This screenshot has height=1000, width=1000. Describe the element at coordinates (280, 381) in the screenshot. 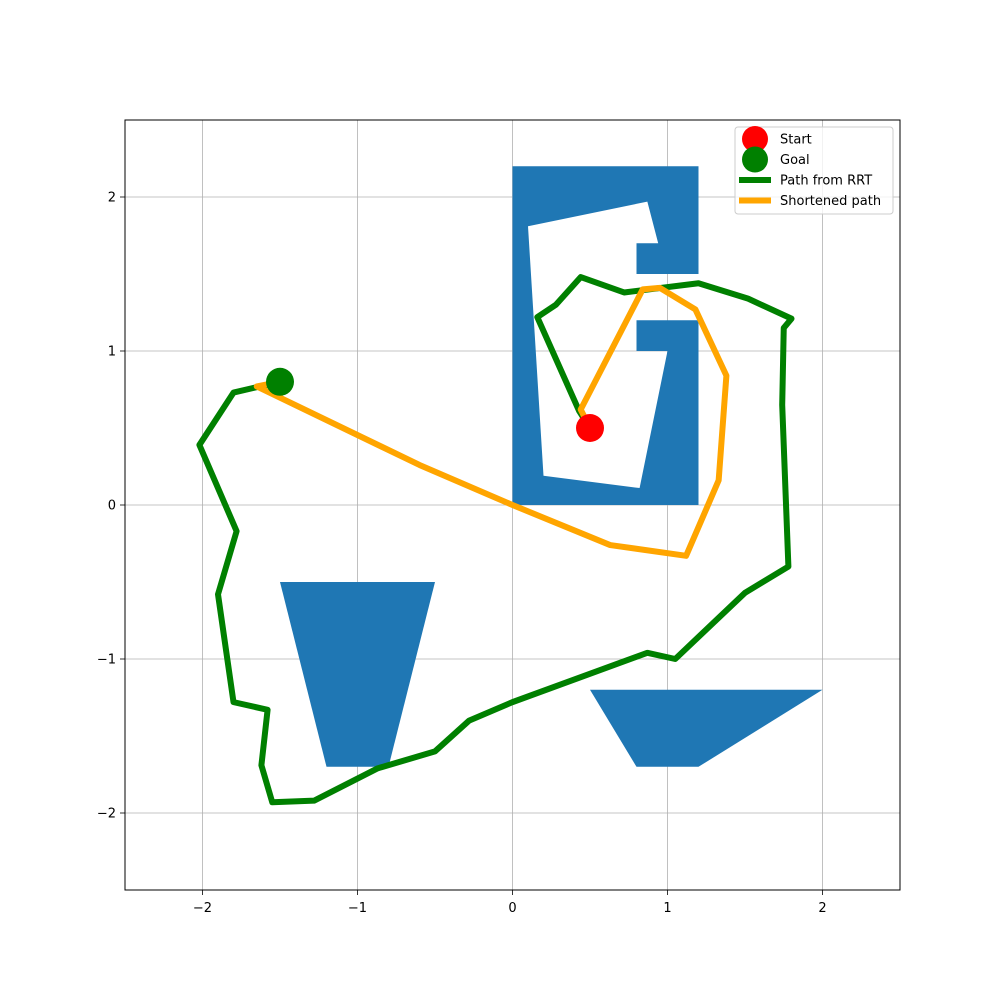

I see `goal-marker` at that location.